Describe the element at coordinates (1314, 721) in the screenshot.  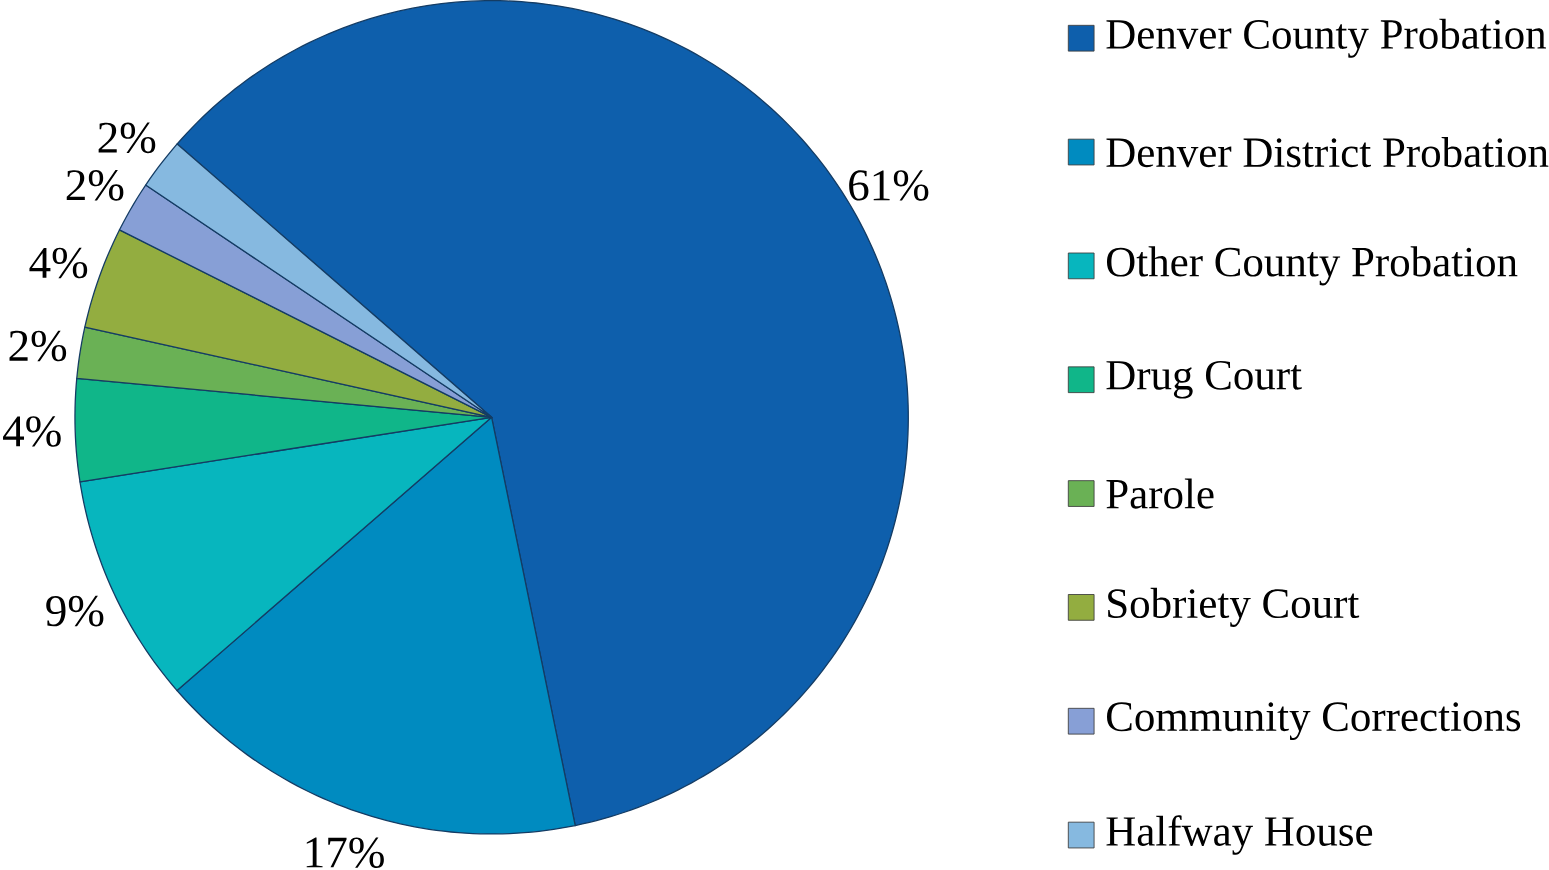
I see `legend-label: Community Corrections` at that location.